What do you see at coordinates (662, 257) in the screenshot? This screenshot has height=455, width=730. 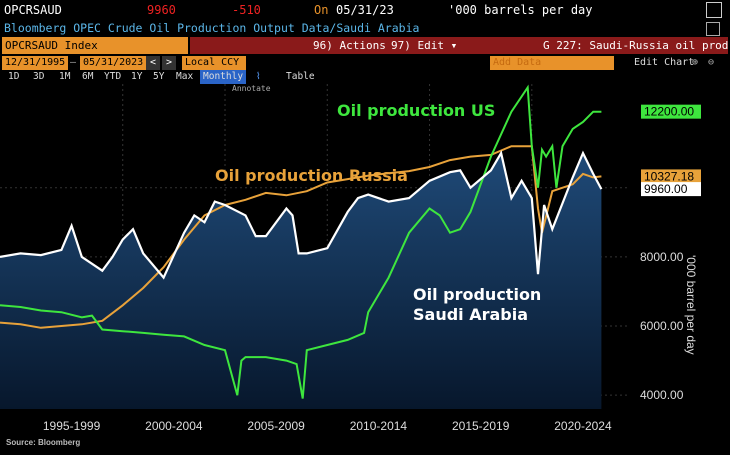 I see `y-tick-label: 8000.00` at bounding box center [662, 257].